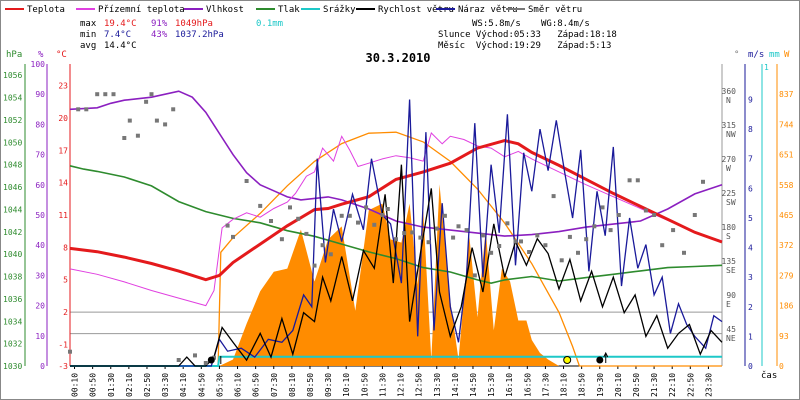 The height and width of the screenshot is (400, 800). I want to click on w-tick-label: 651, so click(786, 155).